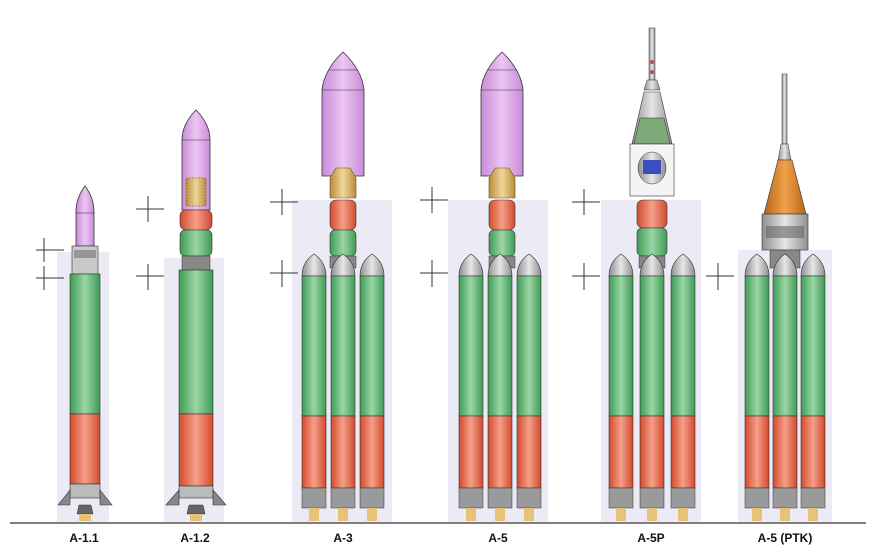  What do you see at coordinates (636, 274) in the screenshot?
I see `rocket-a-5p` at bounding box center [636, 274].